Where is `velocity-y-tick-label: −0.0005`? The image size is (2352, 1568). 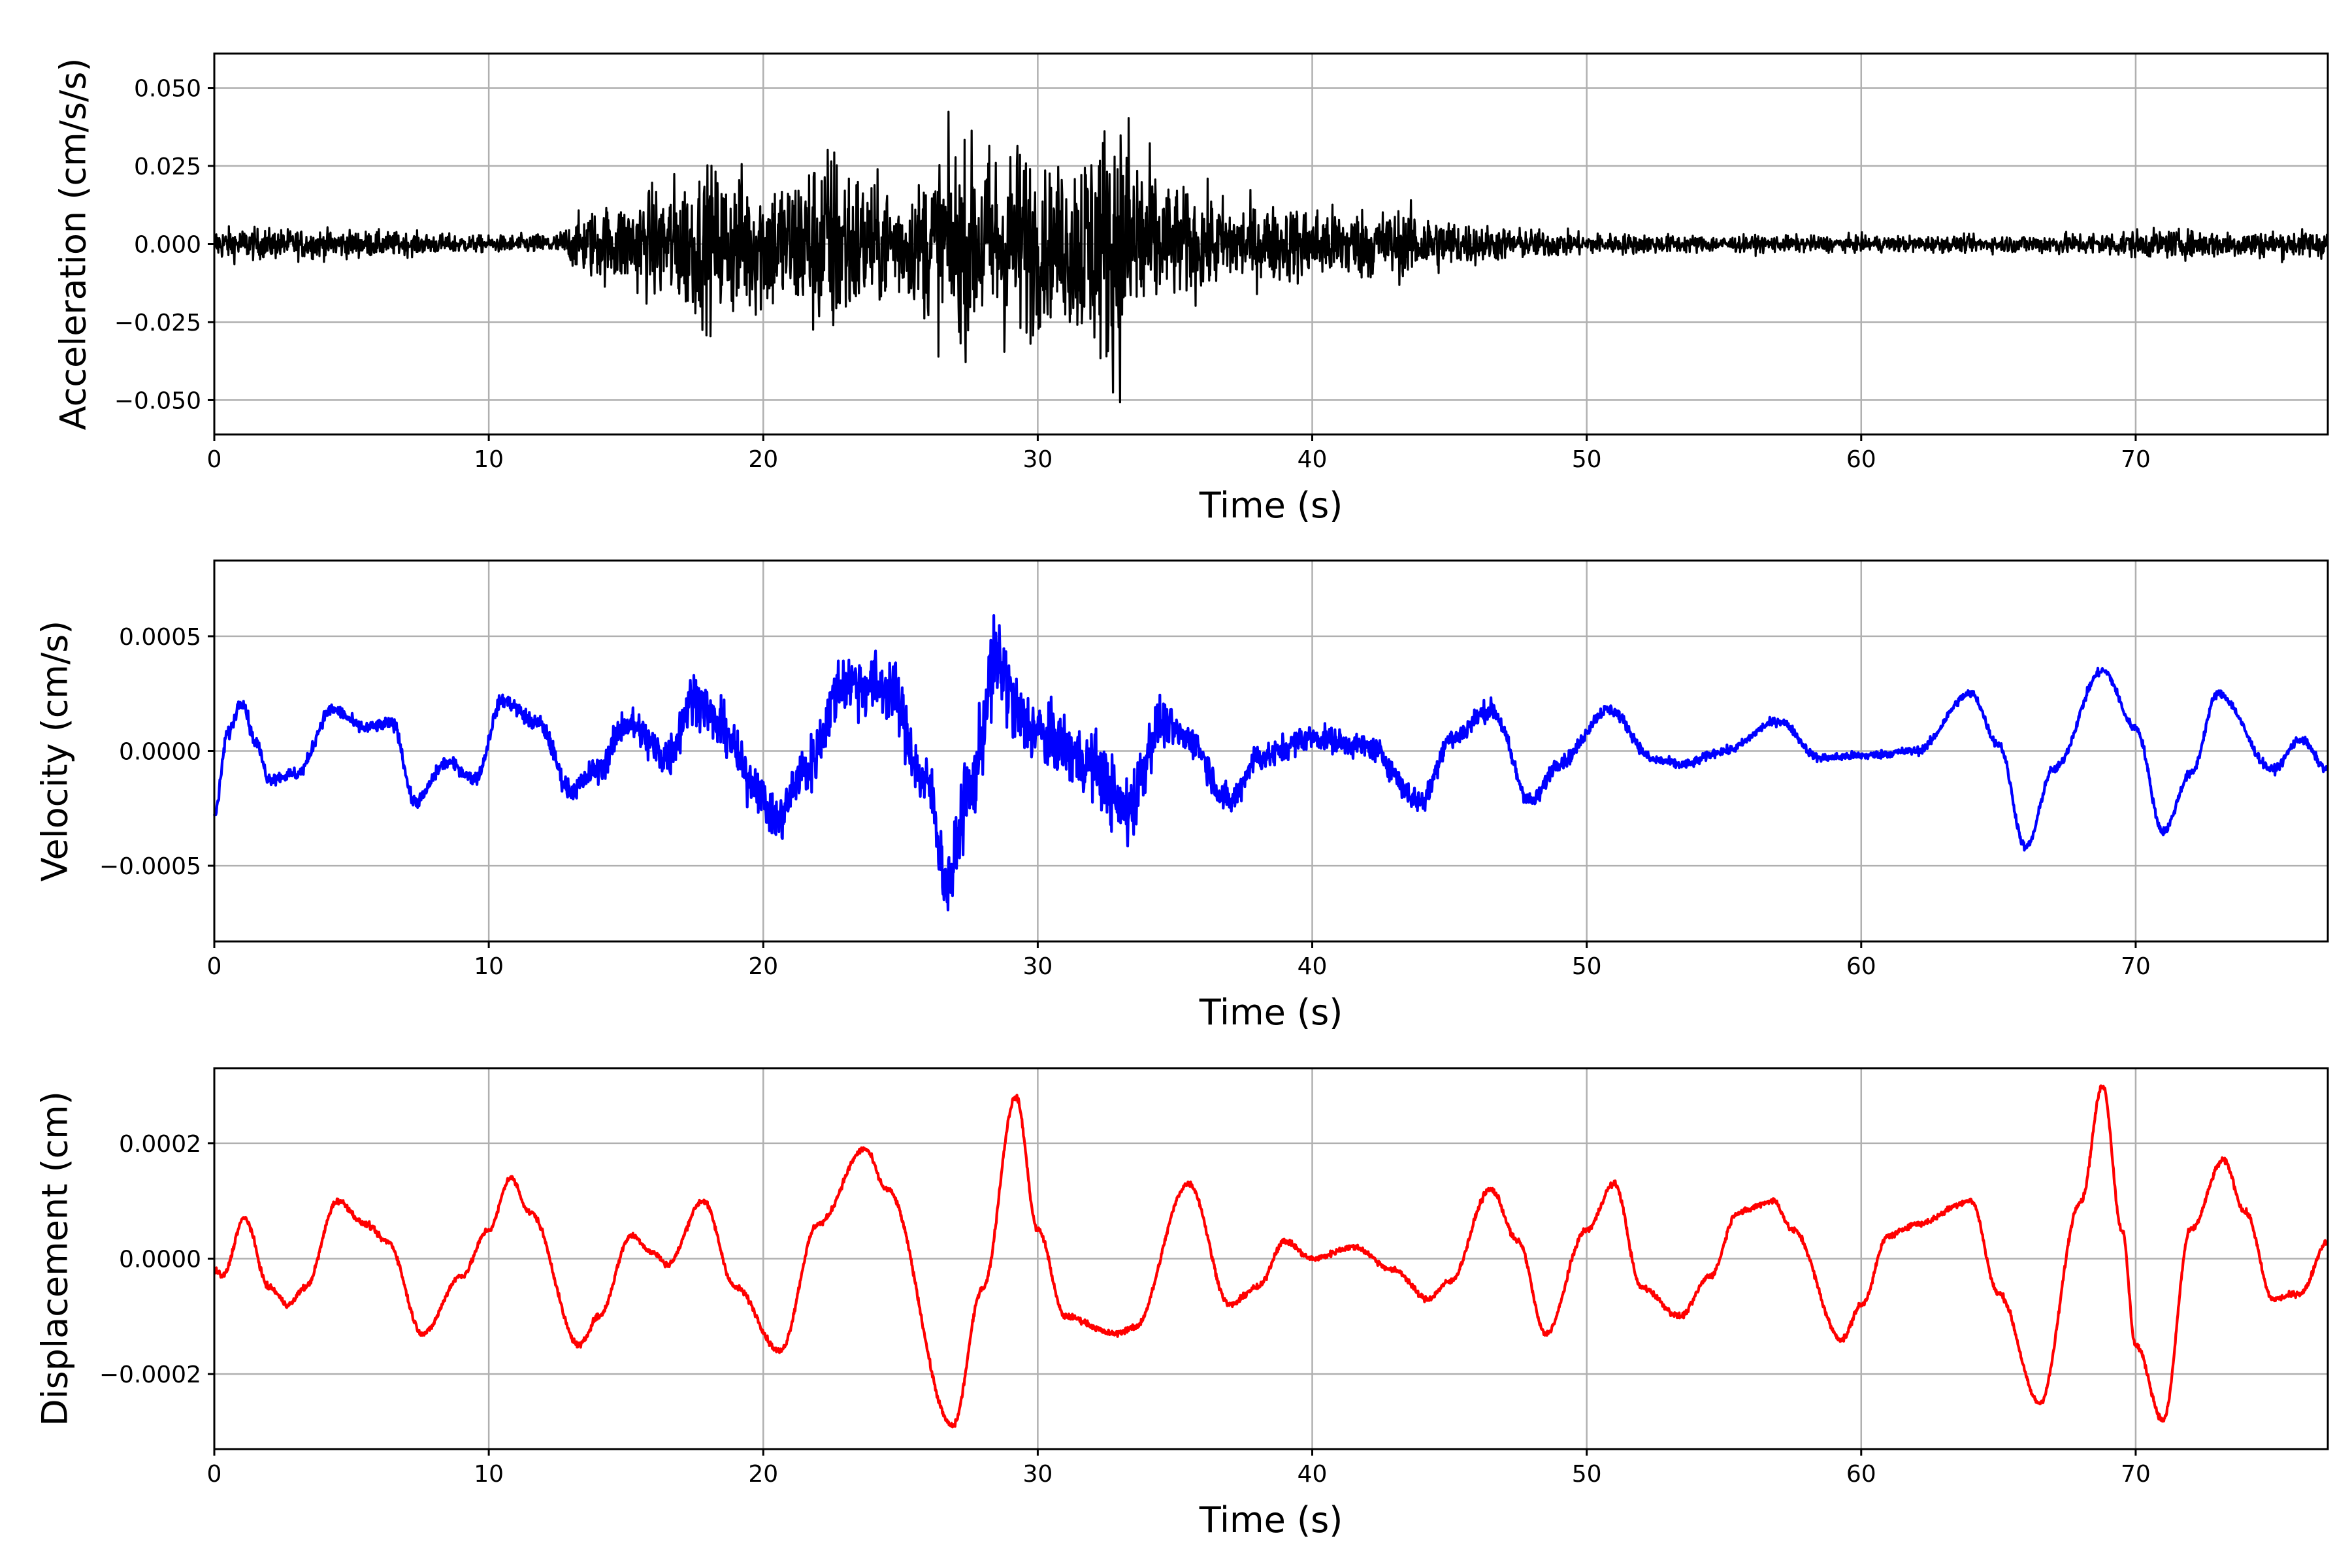 velocity-y-tick-label: −0.0005 is located at coordinates (150, 866).